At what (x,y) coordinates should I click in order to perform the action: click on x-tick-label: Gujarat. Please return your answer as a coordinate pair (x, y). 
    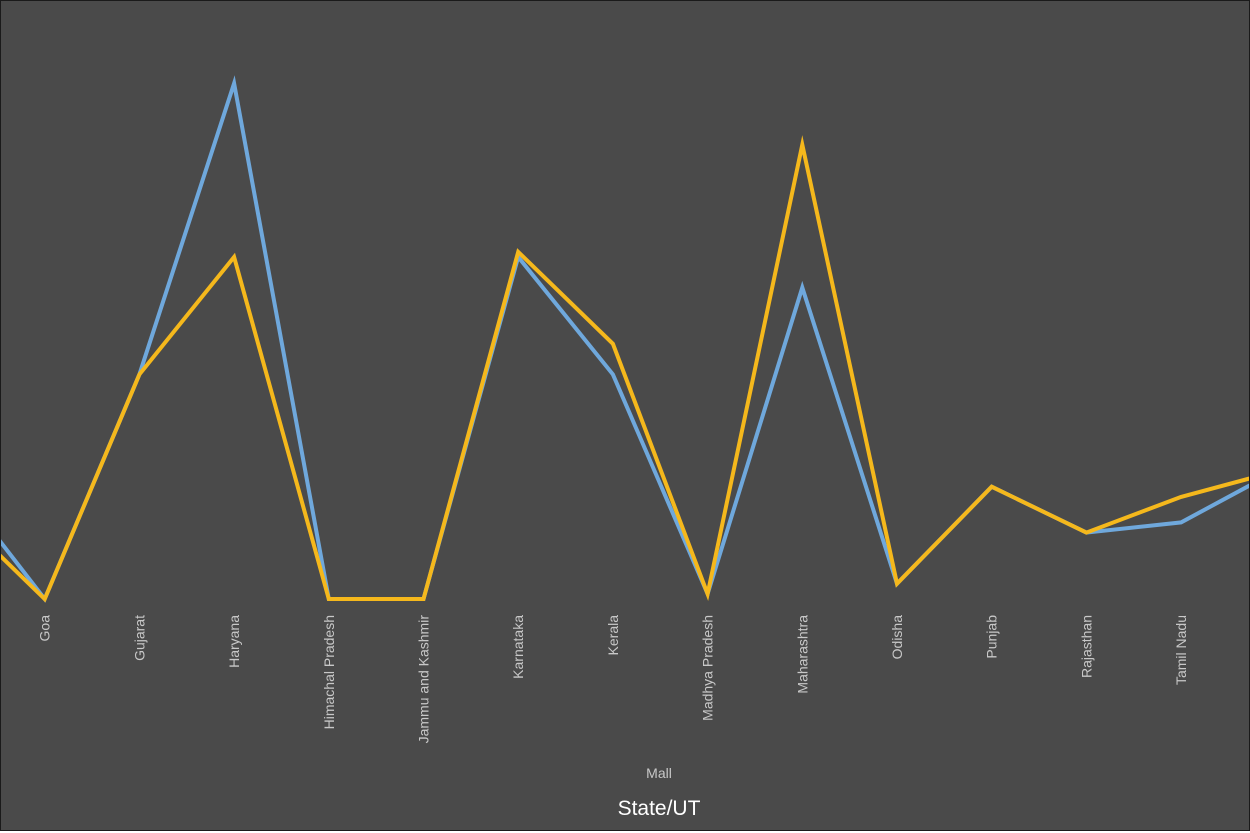
    Looking at the image, I should click on (139, 638).